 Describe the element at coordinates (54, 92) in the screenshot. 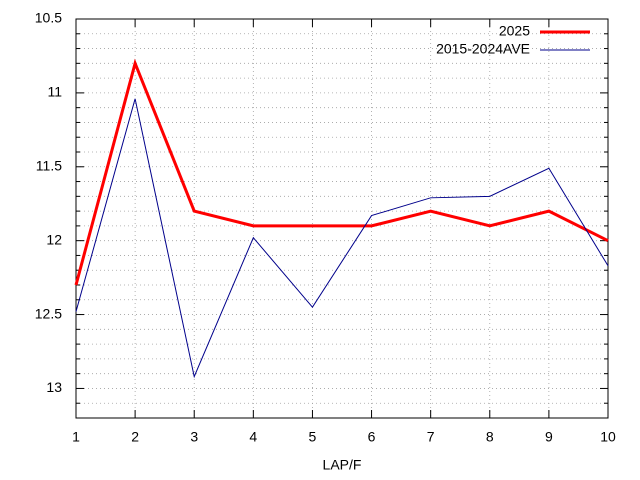

I see `y-tick-label: 11` at that location.